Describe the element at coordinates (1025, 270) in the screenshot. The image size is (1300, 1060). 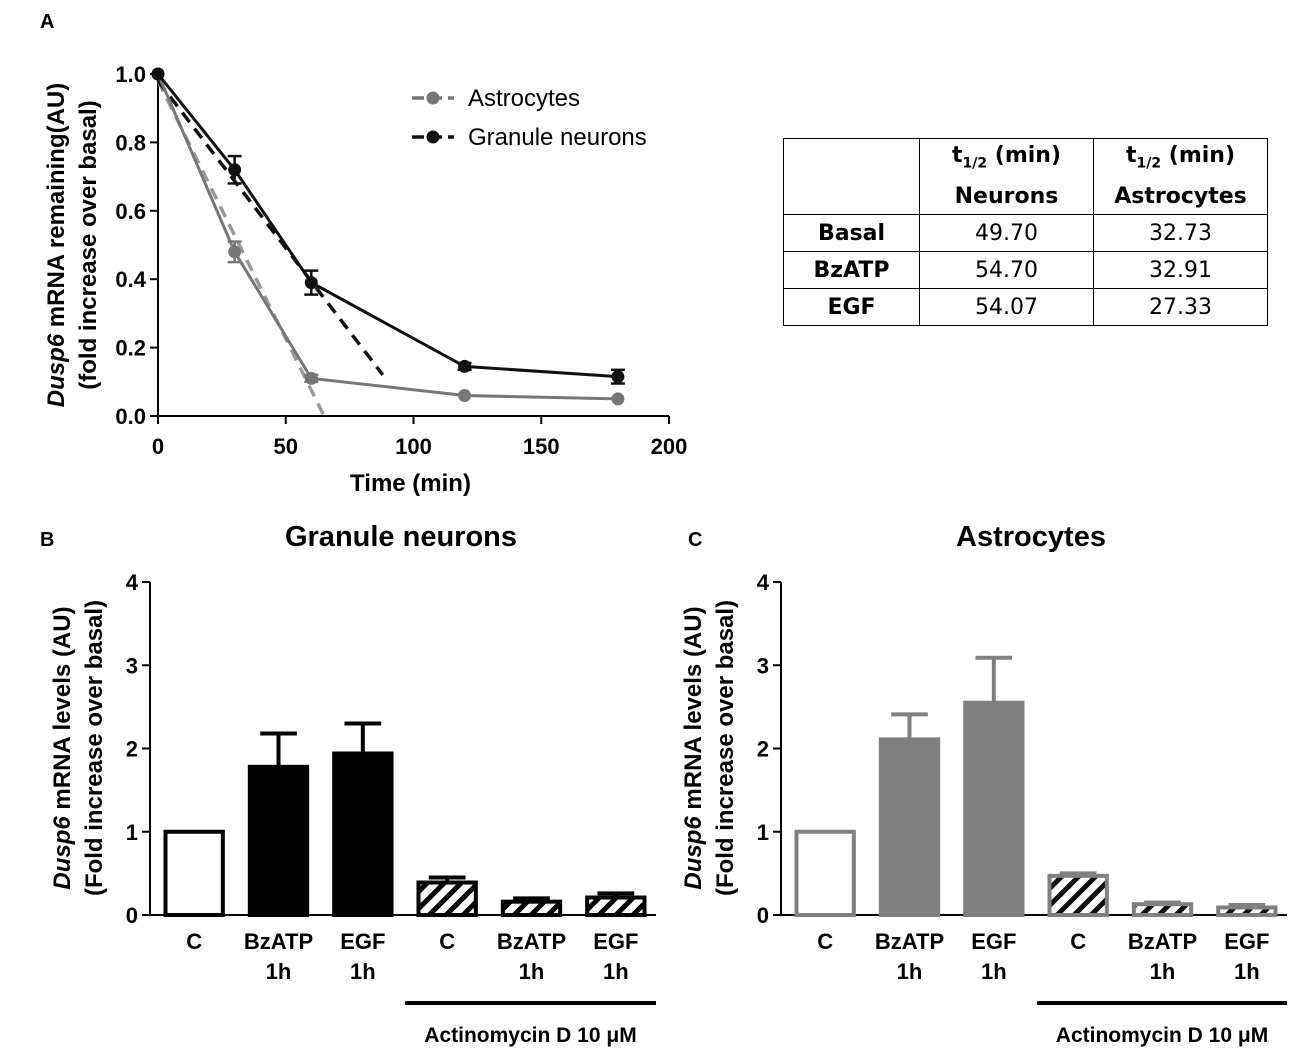
I see `table-row: BzATP 54.70 32.91` at that location.